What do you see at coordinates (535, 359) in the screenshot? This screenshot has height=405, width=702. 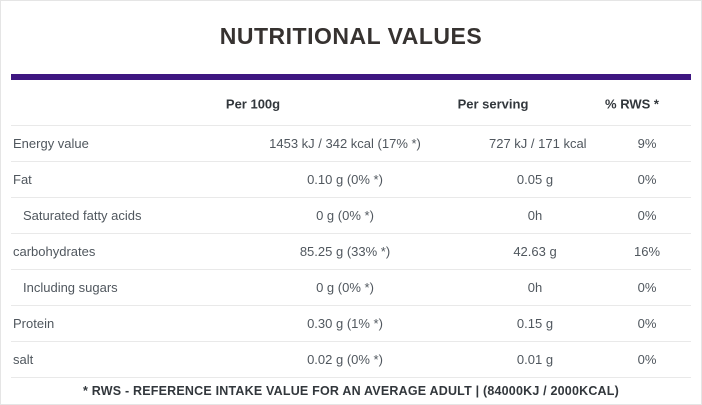 I see `per-serving-value: 0.01 g` at bounding box center [535, 359].